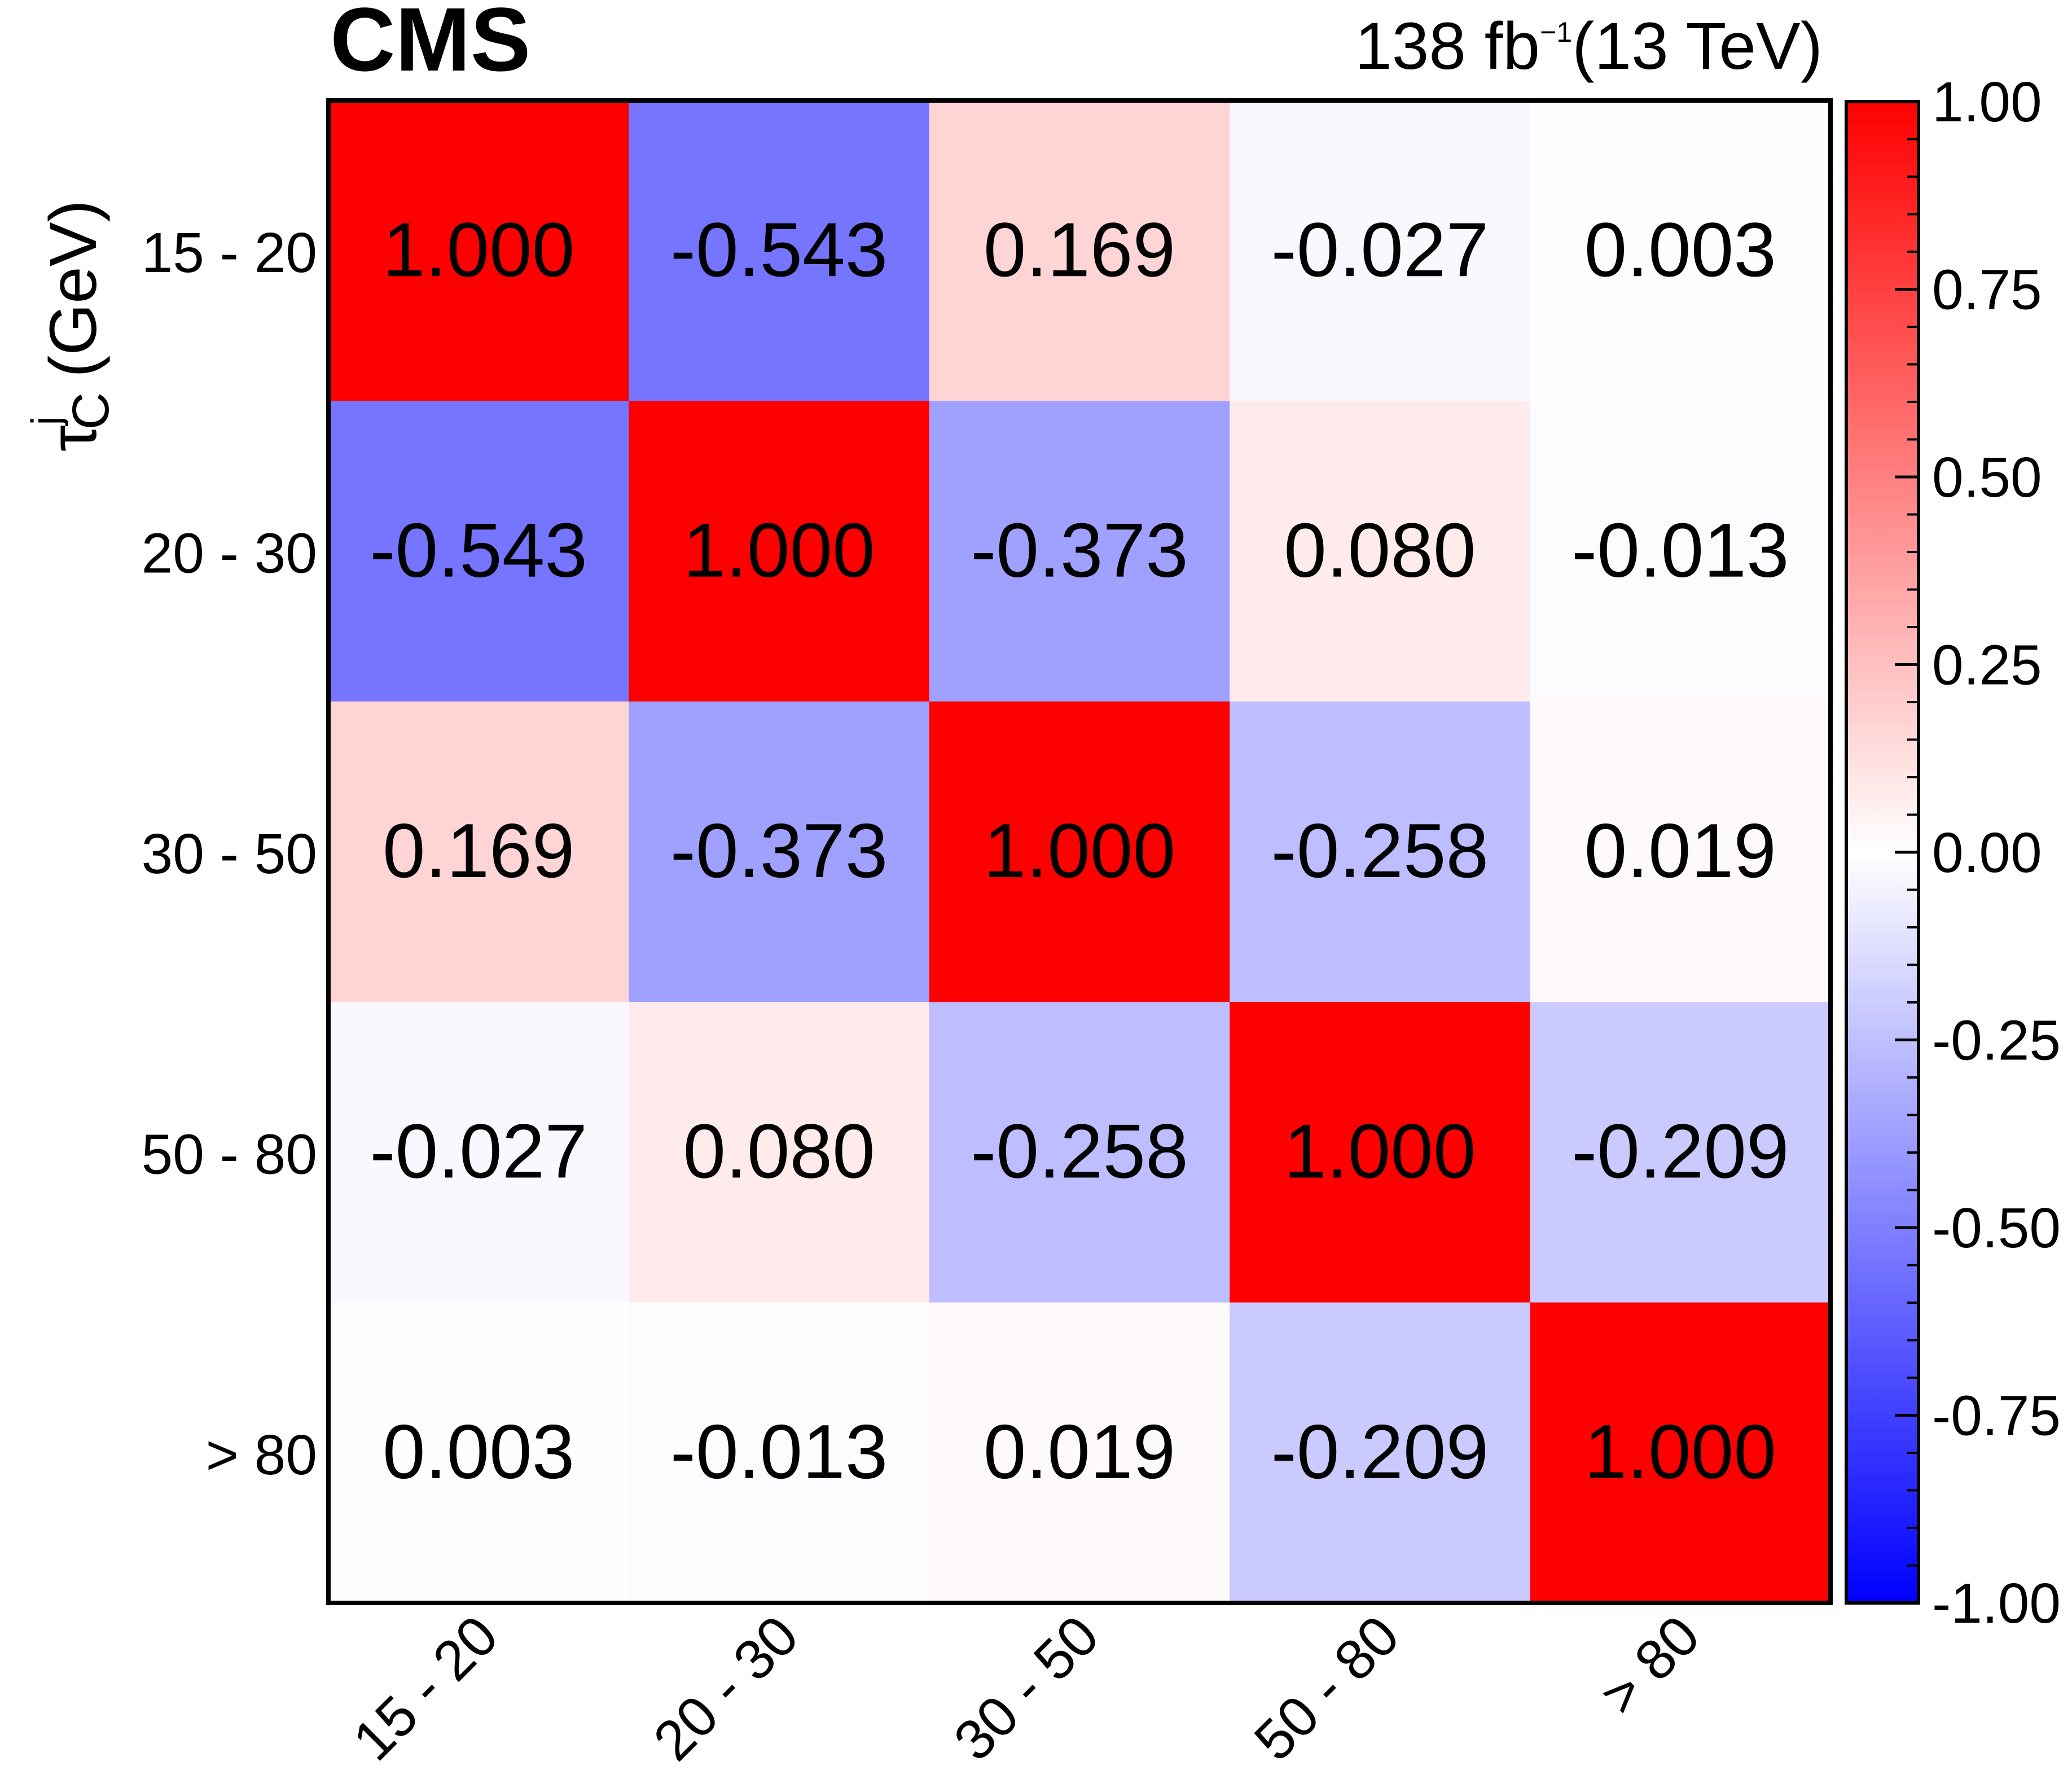  Describe the element at coordinates (73, 438) in the screenshot. I see `y-axis-symbol: τ` at that location.